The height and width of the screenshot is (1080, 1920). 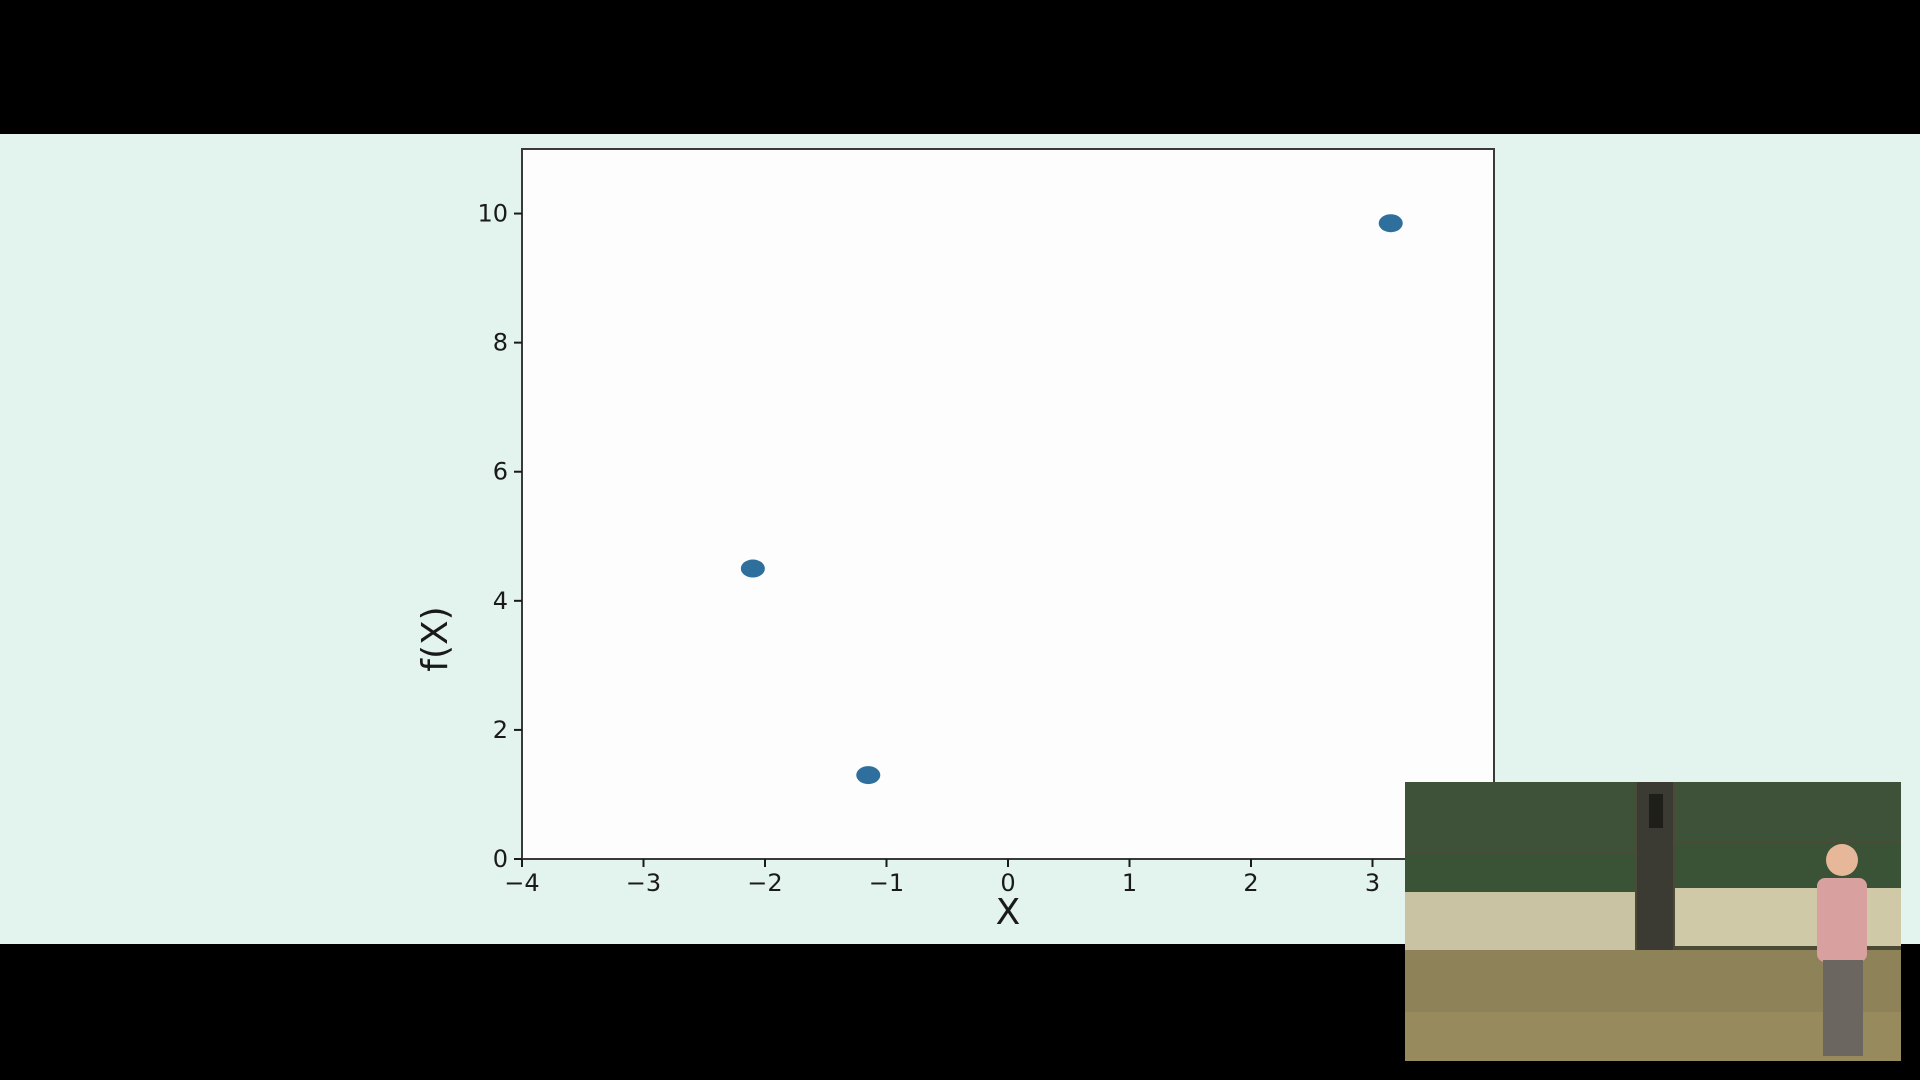 I want to click on x-tick-label: 1, so click(x=1129, y=883).